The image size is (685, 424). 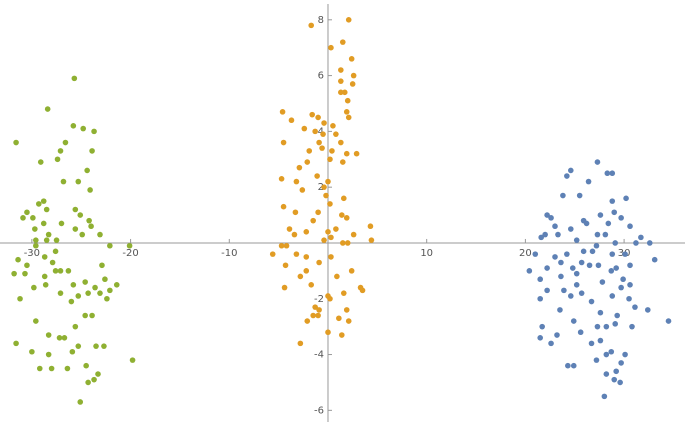 What do you see at coordinates (321, 20) in the screenshot?
I see `y-tick-label: 8` at bounding box center [321, 20].